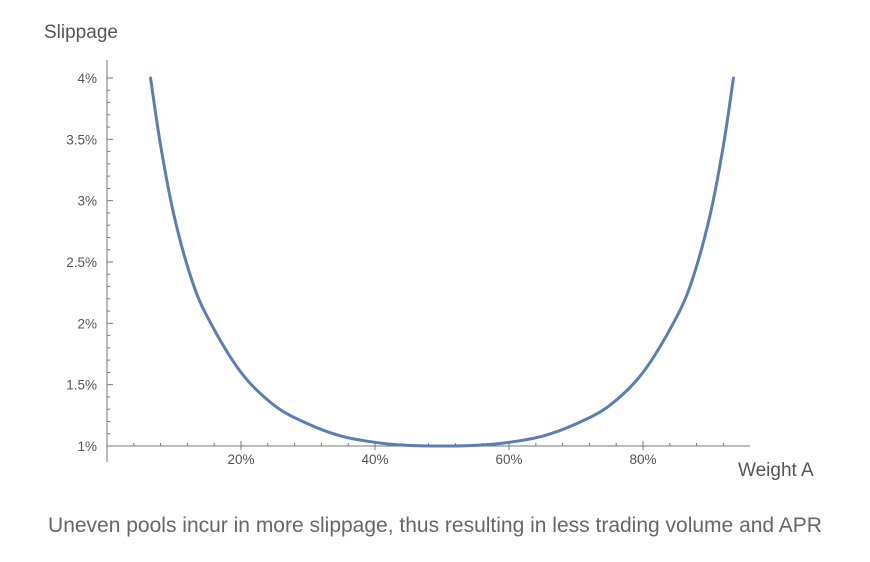  What do you see at coordinates (508, 459) in the screenshot?
I see `x-tick-label: 60%` at bounding box center [508, 459].